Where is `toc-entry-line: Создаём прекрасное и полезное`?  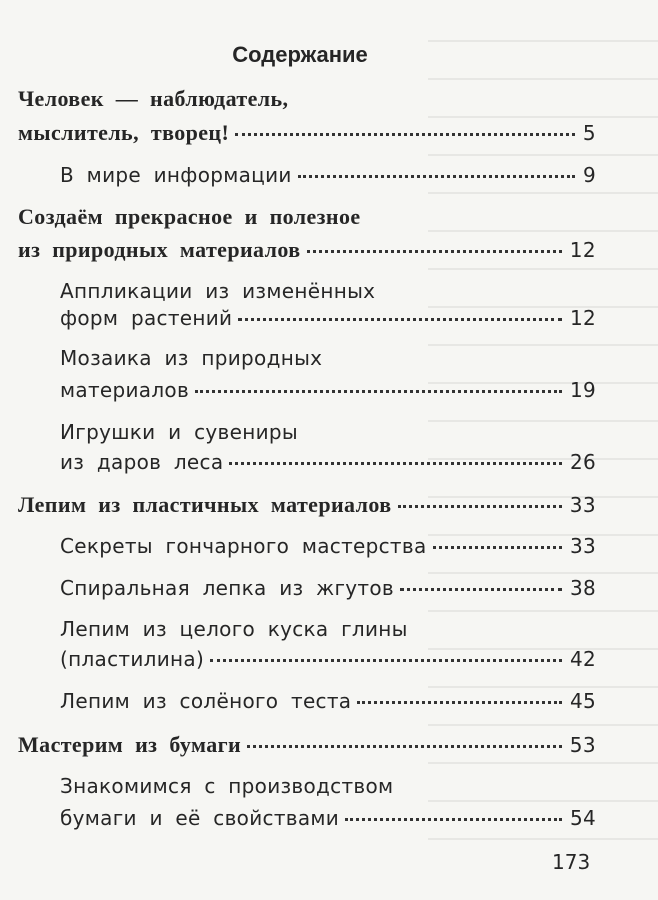 toc-entry-line: Создаём прекрасное и полезное is located at coordinates (307, 219).